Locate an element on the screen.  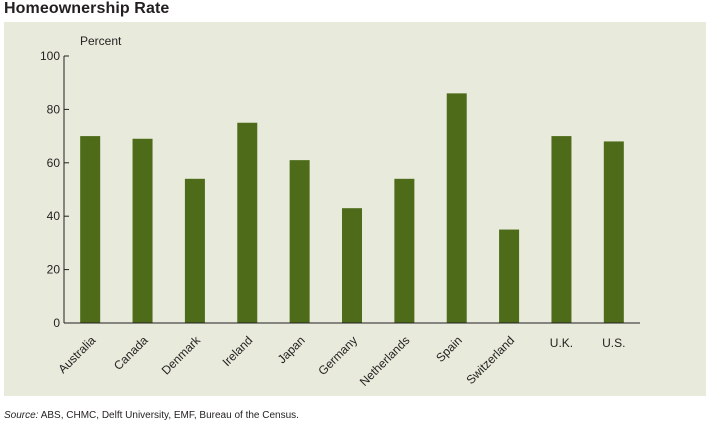
bar-ireland is located at coordinates (247, 222).